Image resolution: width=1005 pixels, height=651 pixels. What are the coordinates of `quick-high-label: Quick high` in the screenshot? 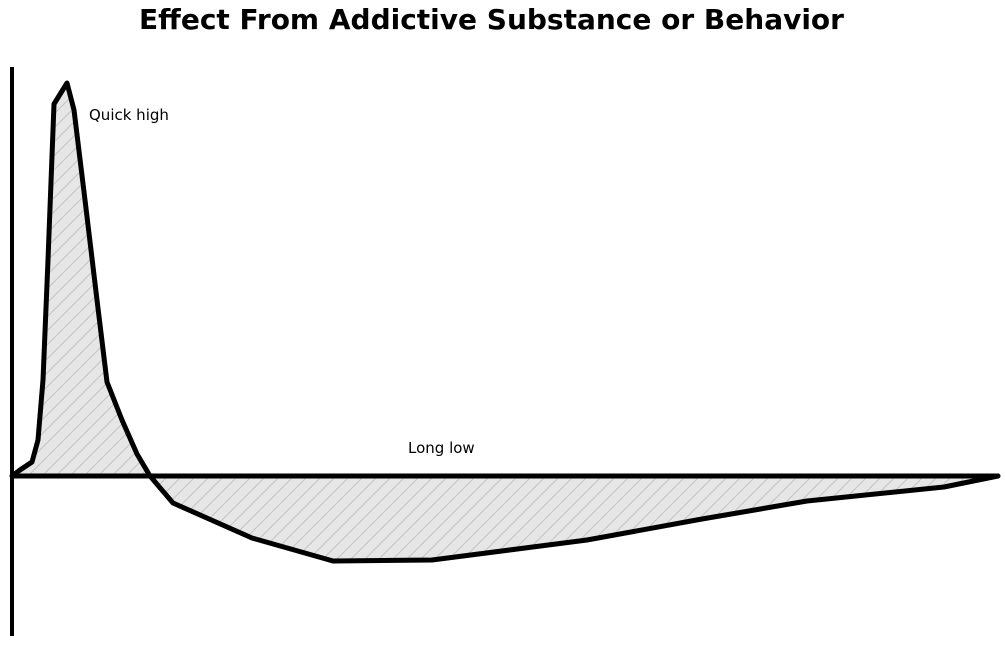 It's located at (129, 115).